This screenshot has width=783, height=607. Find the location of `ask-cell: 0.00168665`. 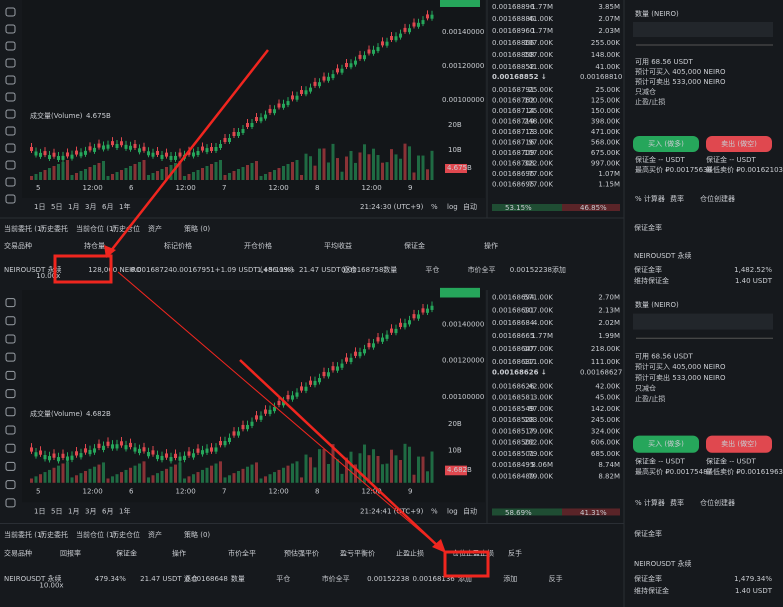

ask-cell: 0.00168665 is located at coordinates (513, 336).